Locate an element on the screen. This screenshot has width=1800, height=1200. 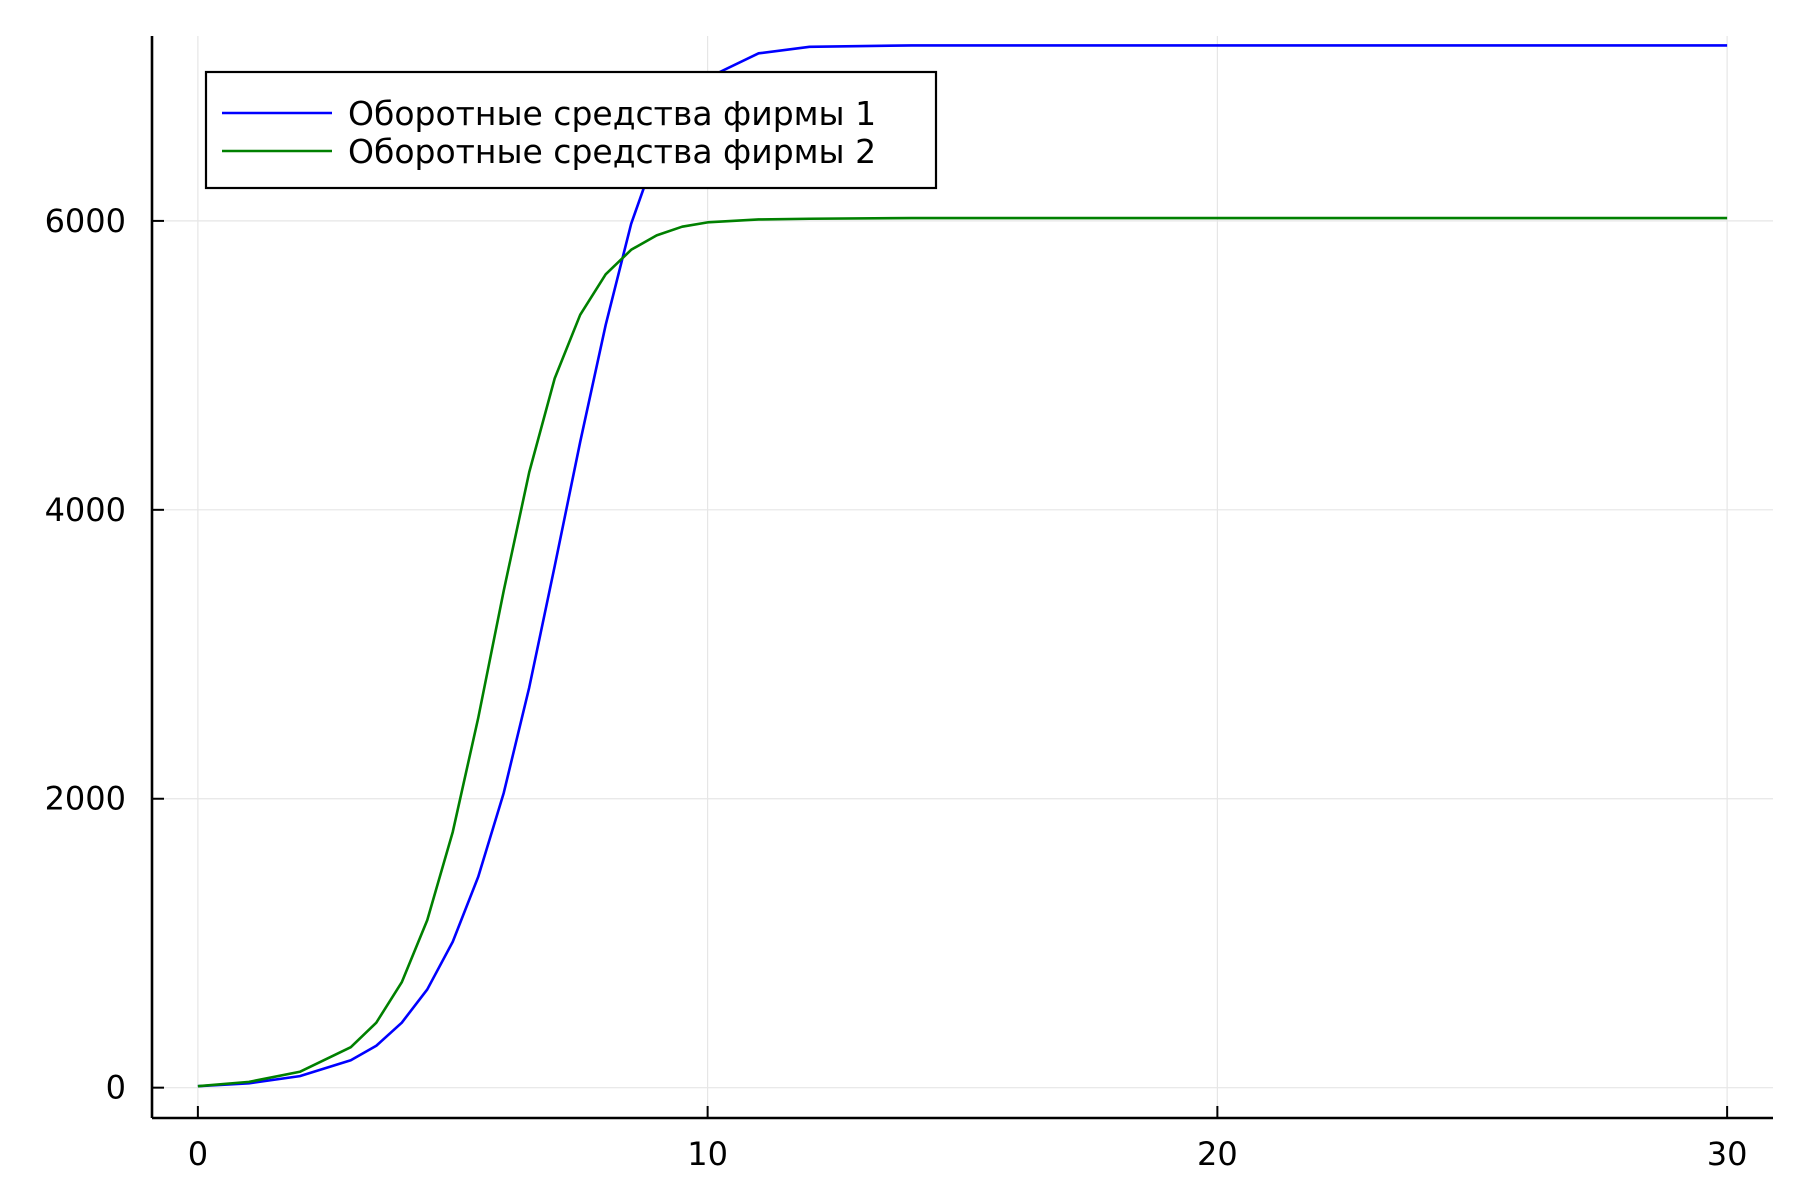
y-tick-label: 2000 is located at coordinates (85, 799).